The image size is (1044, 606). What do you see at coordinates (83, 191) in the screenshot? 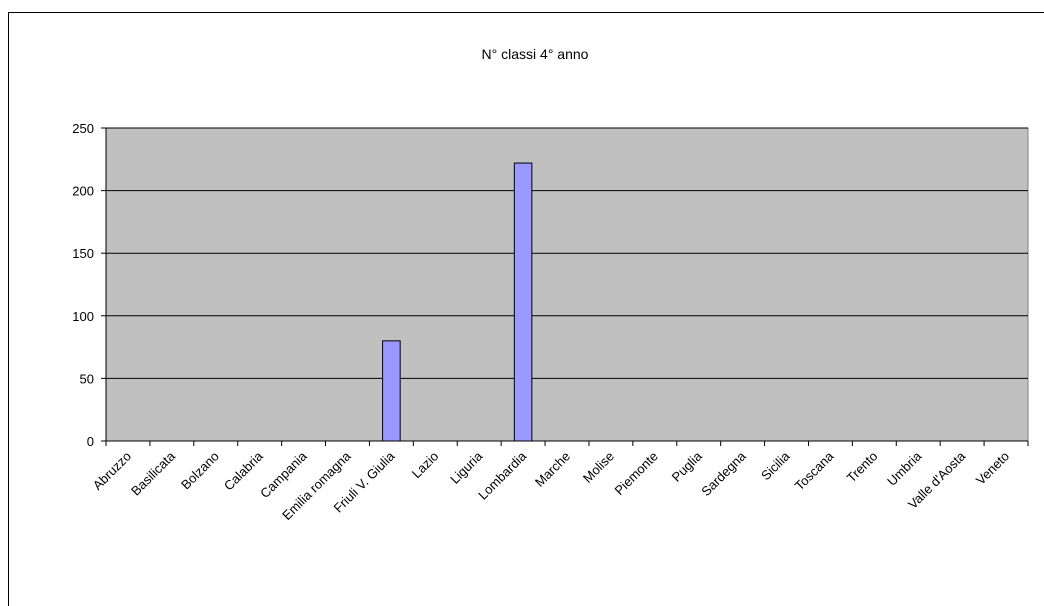
I see `y-tick-label: 200` at bounding box center [83, 191].